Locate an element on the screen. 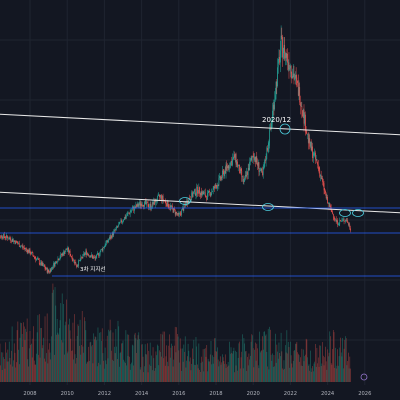 The height and width of the screenshot is (400, 400). touch-circle is located at coordinates (358, 213).